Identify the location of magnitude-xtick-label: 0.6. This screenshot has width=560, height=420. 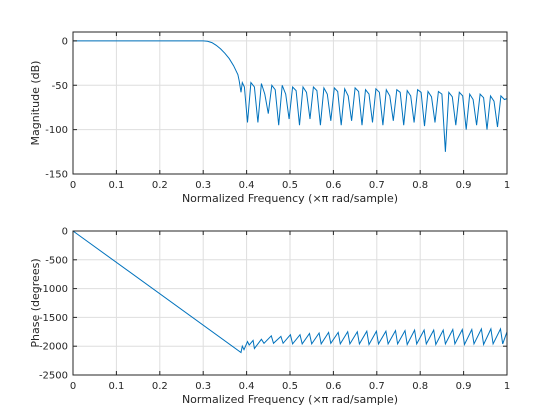
(333, 185).